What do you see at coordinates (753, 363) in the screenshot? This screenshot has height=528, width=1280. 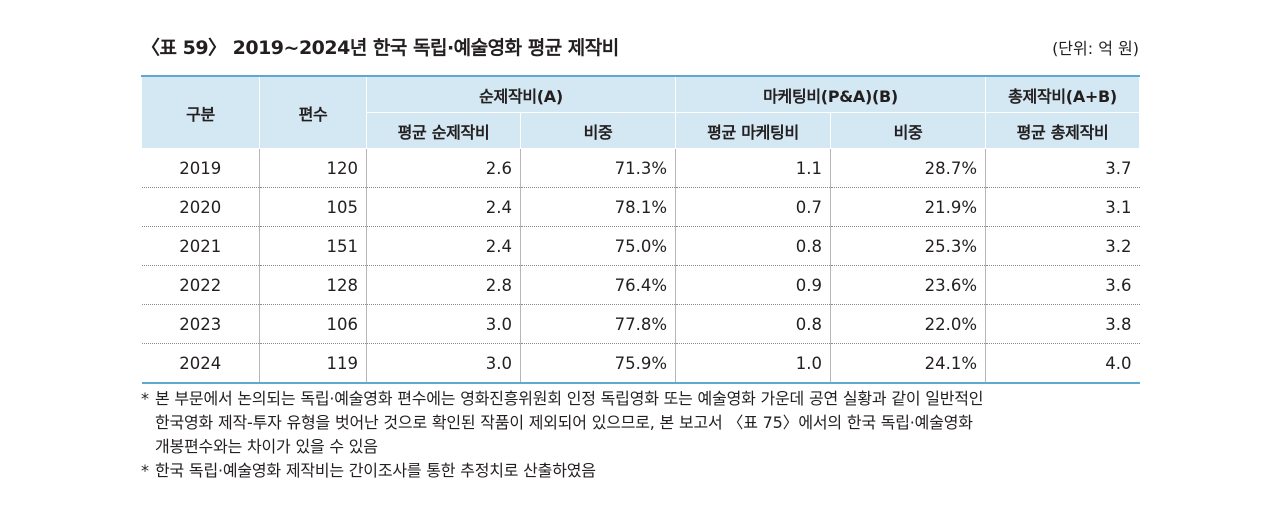 I see `cell-mkt-avg: 1.0` at bounding box center [753, 363].